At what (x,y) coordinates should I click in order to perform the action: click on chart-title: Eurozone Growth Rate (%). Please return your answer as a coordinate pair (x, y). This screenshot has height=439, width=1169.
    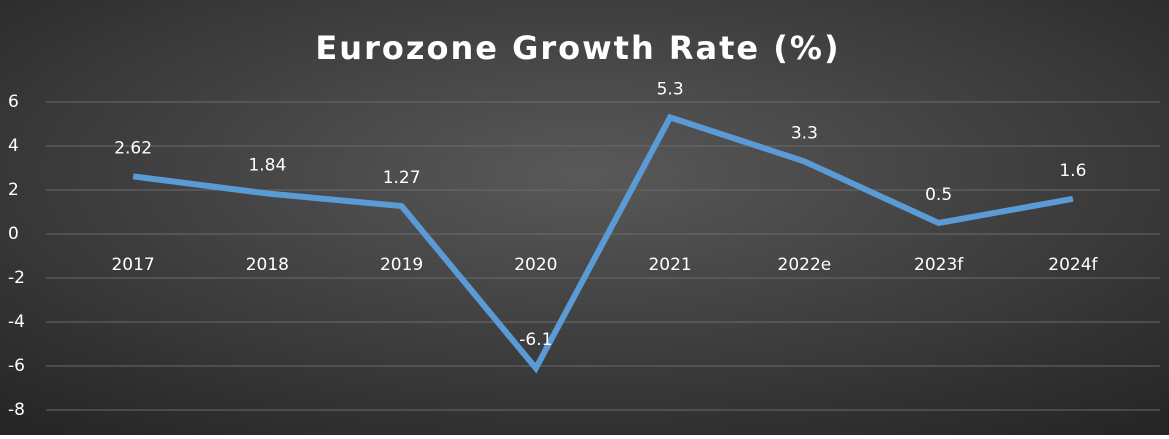
    Looking at the image, I should click on (577, 48).